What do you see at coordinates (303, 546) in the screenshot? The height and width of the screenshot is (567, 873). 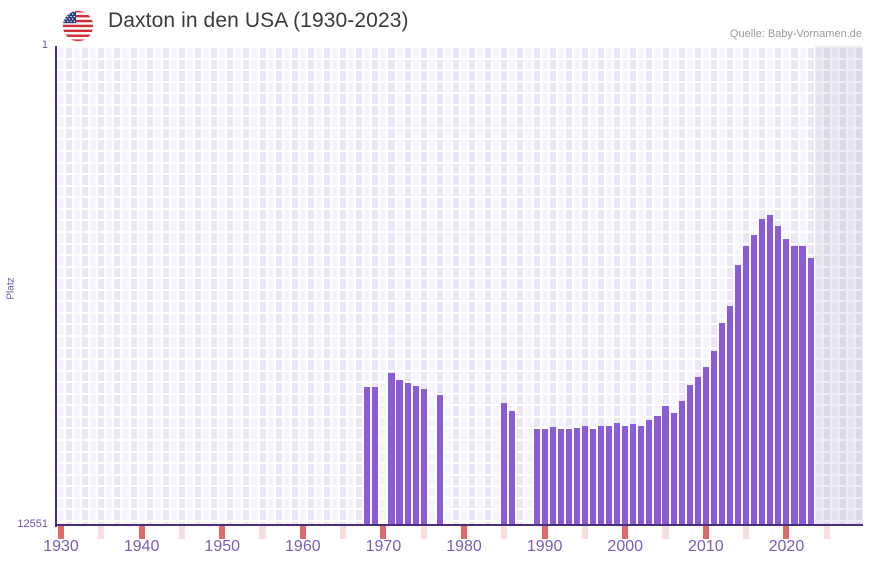 I see `x-axis-tick-label: 1960` at bounding box center [303, 546].